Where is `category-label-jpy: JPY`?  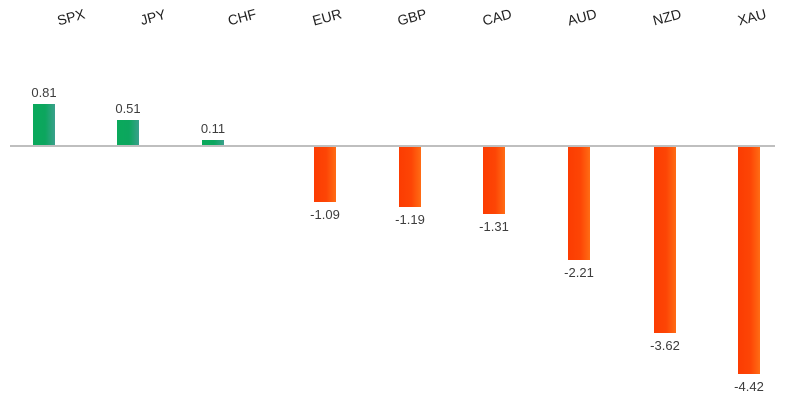 category-label-jpy: JPY is located at coordinates (153, 17).